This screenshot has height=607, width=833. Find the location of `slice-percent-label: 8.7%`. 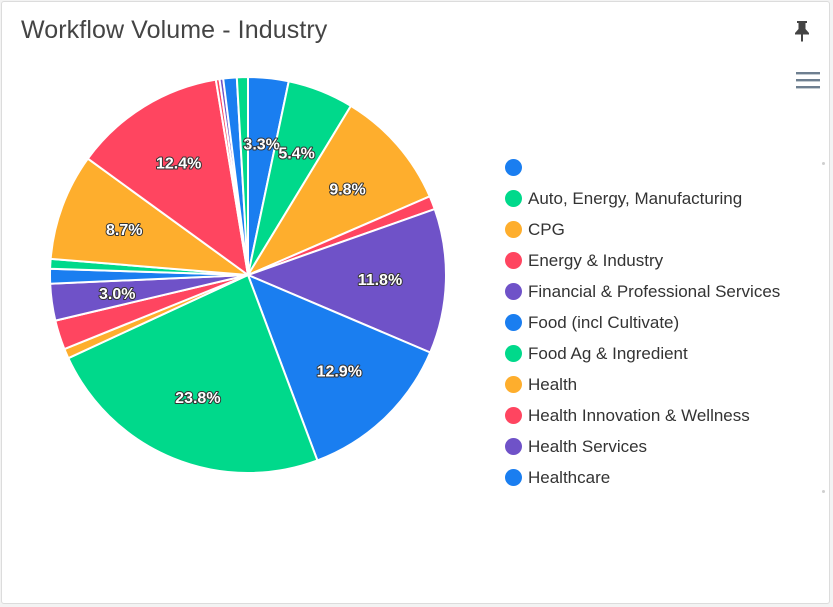

slice-percent-label: 8.7% is located at coordinates (124, 230).